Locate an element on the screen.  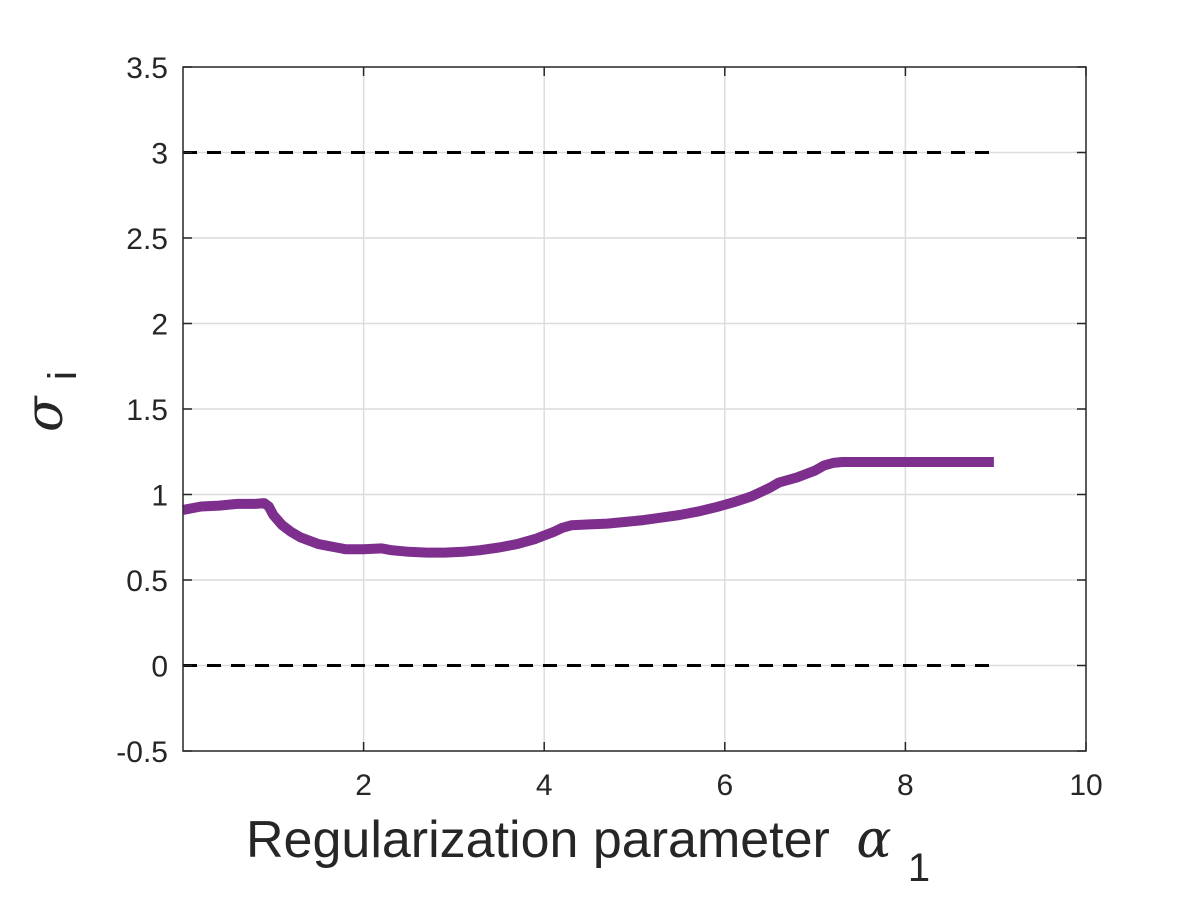
x-tick-label: 8 is located at coordinates (905, 785).